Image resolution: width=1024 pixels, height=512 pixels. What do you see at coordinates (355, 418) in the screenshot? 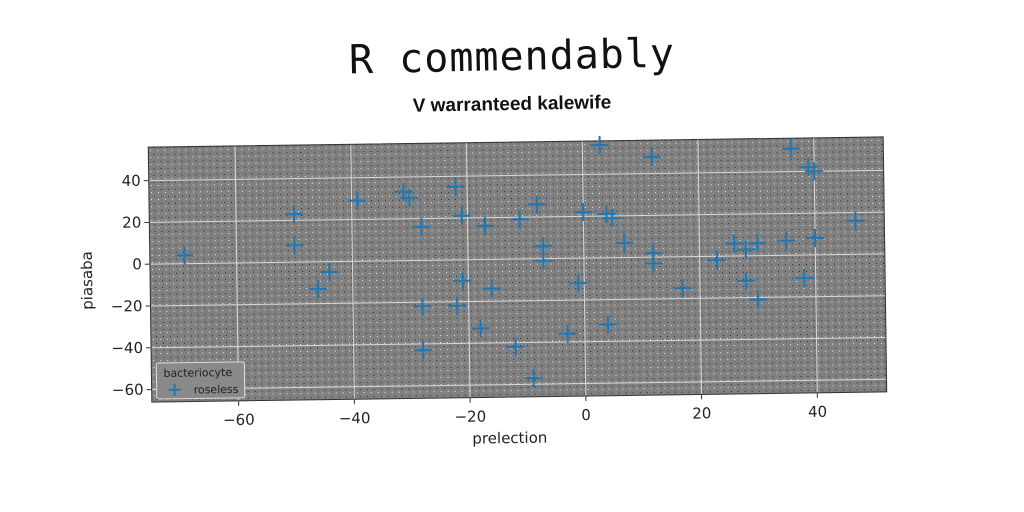
I see `x-tick-label: −40` at bounding box center [355, 418].